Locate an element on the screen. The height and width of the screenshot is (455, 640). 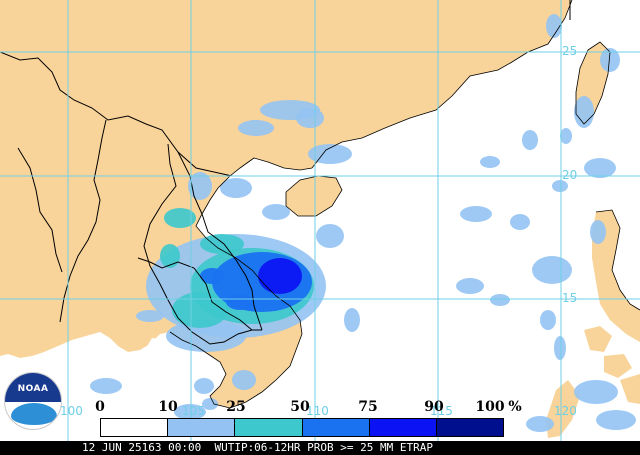
land-panay is located at coordinates (618, 366).